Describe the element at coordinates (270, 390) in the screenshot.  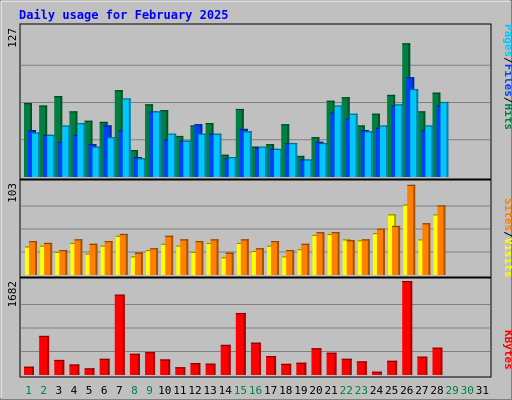
I see `day-label-17: 17` at that location.